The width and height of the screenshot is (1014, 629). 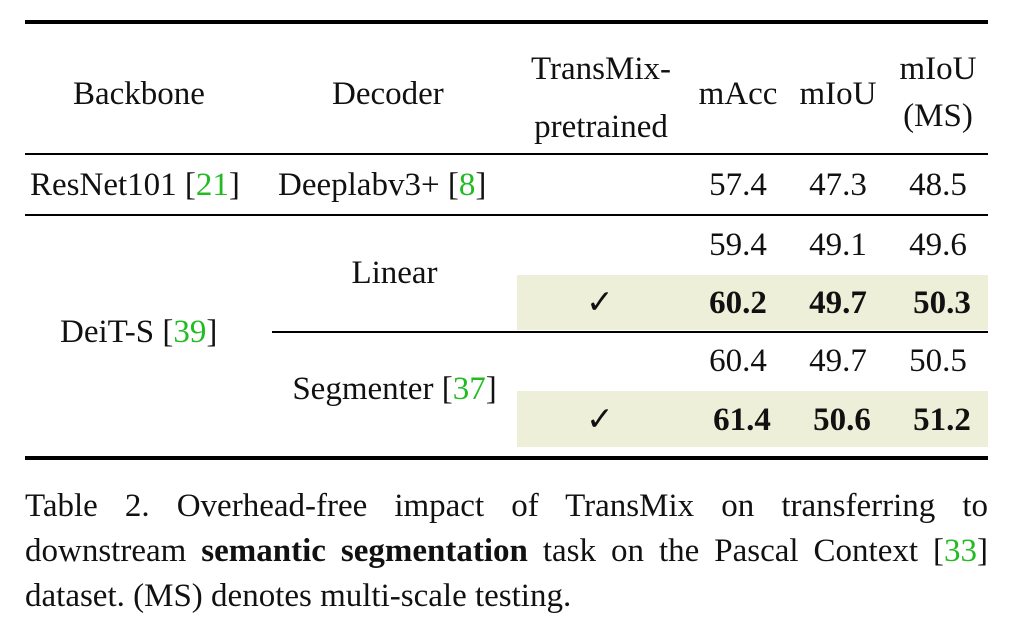 What do you see at coordinates (212, 185) in the screenshot?
I see `citation-link: 21` at bounding box center [212, 185].